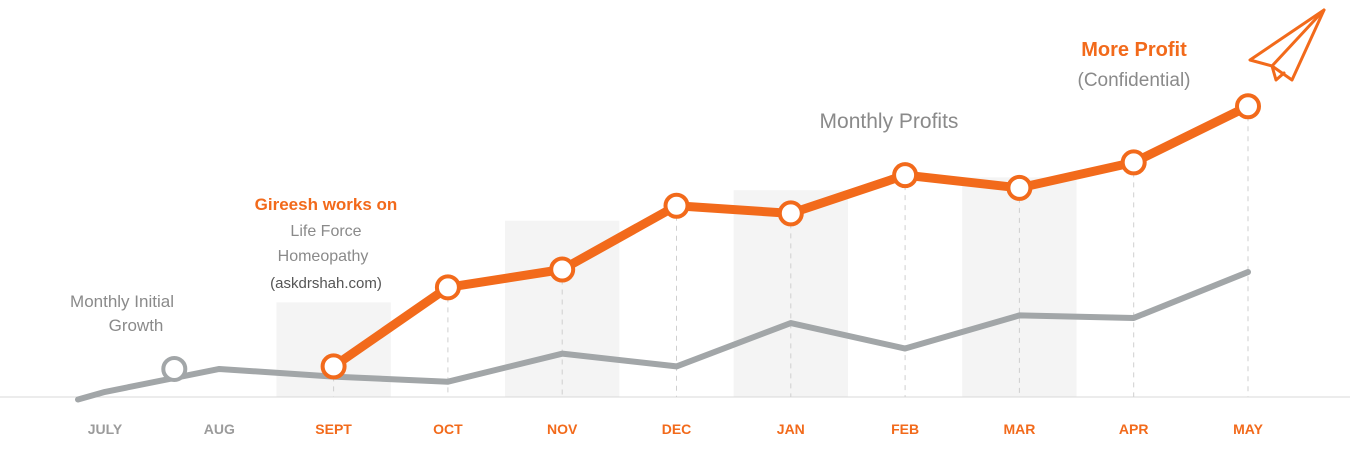 This screenshot has width=1350, height=476. Describe the element at coordinates (325, 231) in the screenshot. I see `gireesh-line-1: Life Force` at that location.